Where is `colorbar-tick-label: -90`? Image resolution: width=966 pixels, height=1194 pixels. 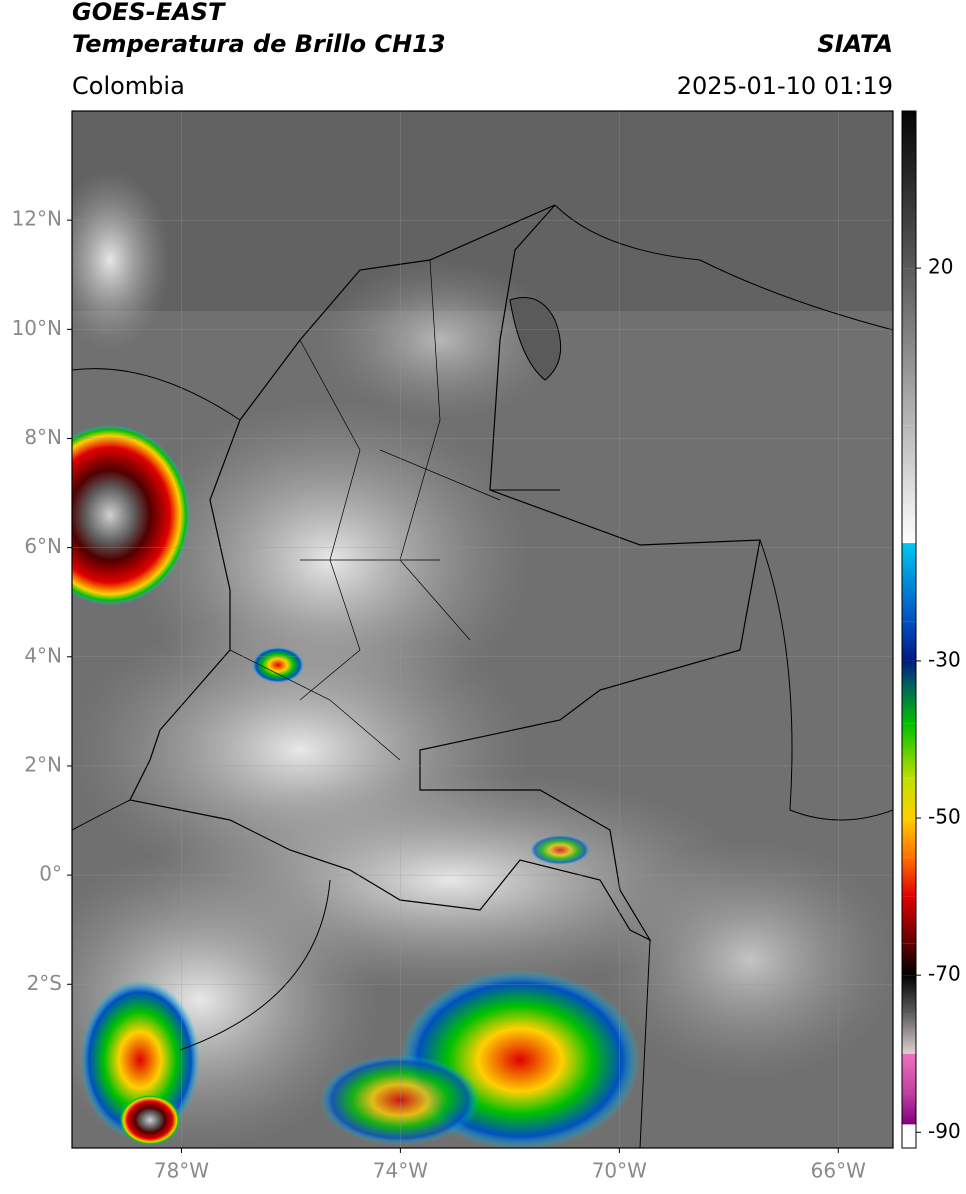 colorbar-tick-label: -90 is located at coordinates (944, 1131).